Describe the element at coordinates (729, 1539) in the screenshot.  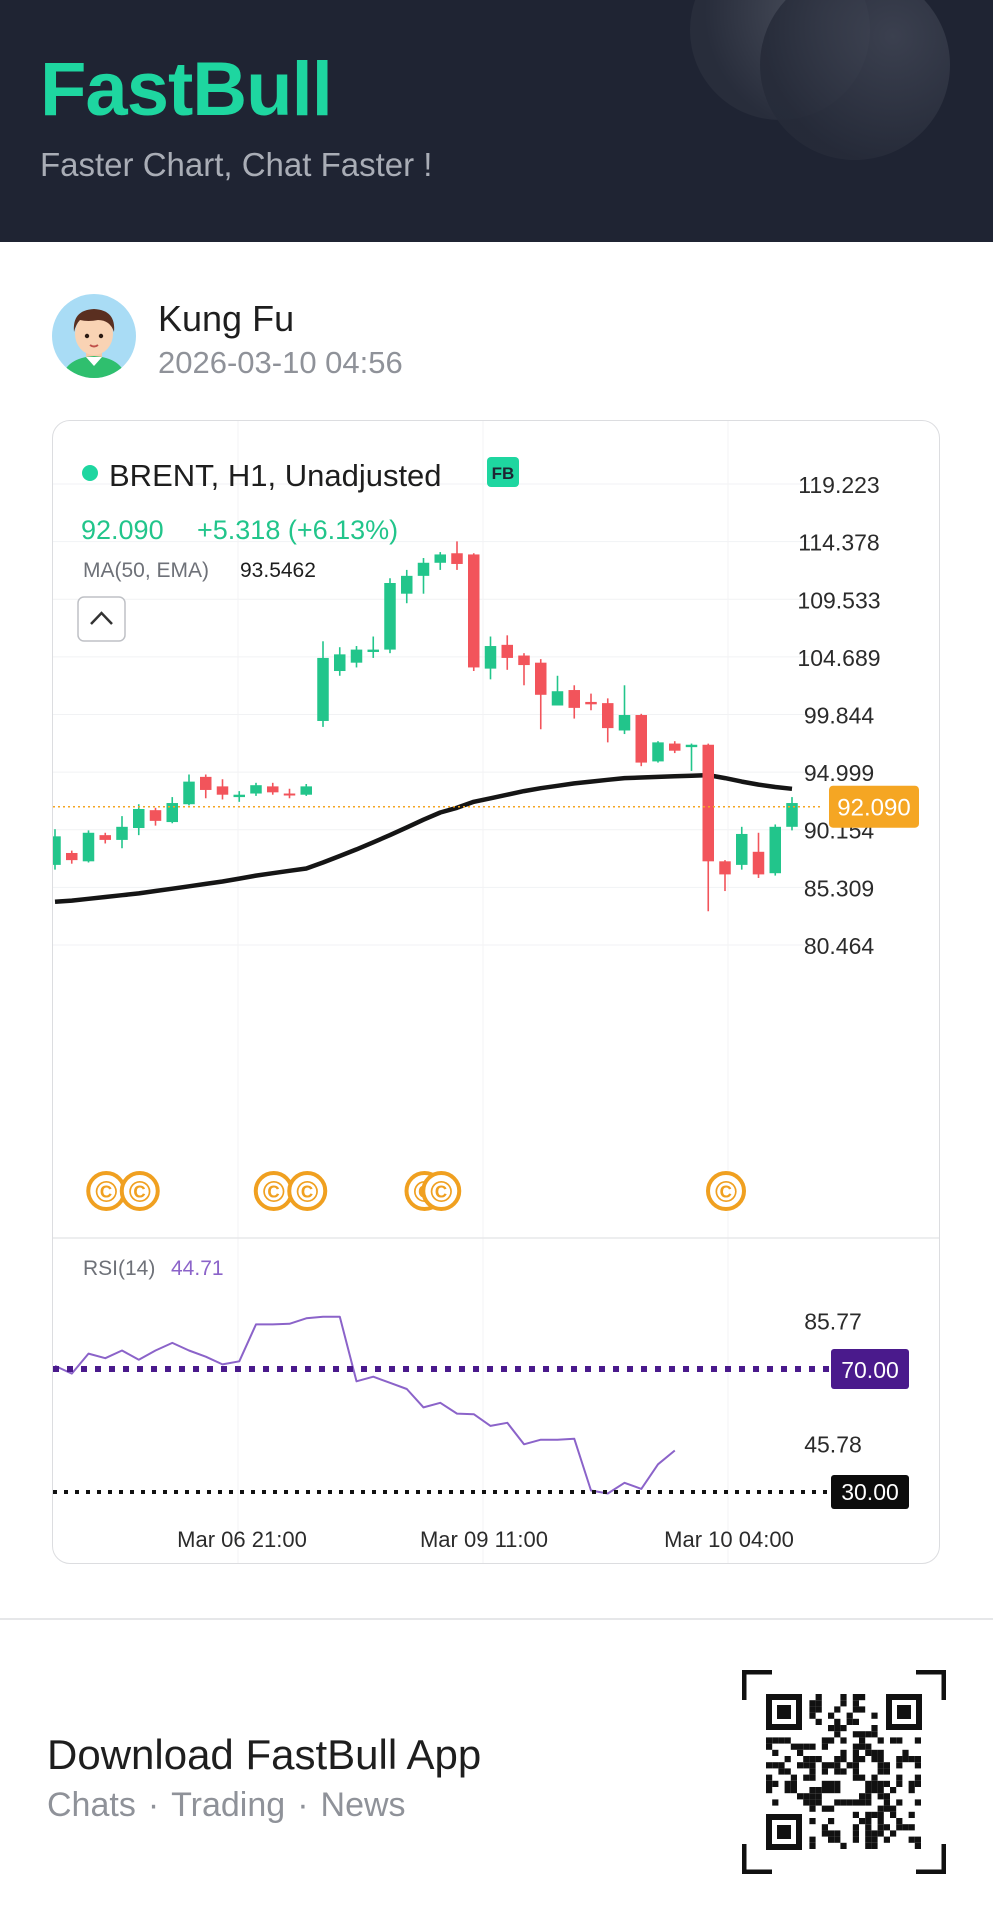
I see `x-tick-label: Mar 10 04:00` at that location.